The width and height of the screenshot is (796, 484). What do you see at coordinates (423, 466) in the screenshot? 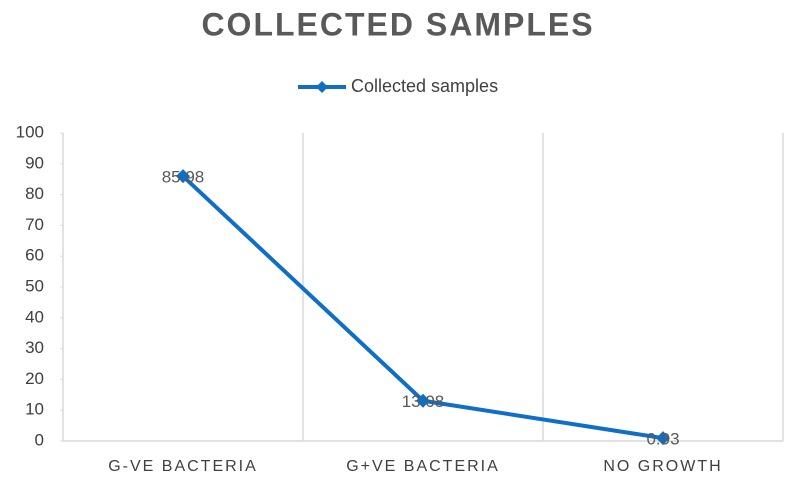
I see `x-tick-label: G+VE BACTERIA` at bounding box center [423, 466].